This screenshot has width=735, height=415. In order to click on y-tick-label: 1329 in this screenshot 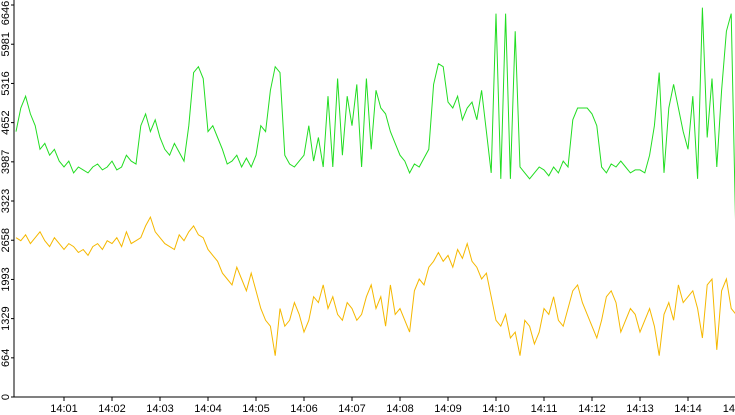, I will do `click(6, 318)`.